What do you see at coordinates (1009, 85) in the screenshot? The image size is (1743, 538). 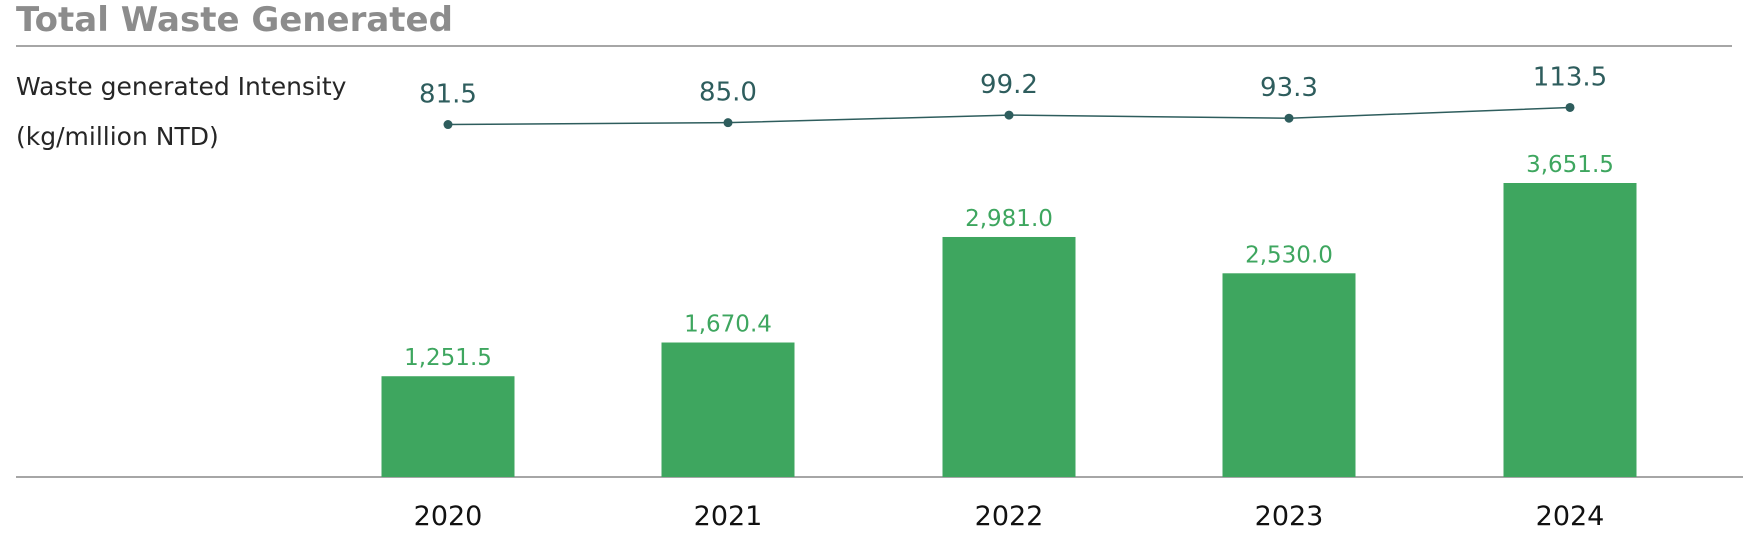 I see `intensity-value-label-2022: 99.2` at bounding box center [1009, 85].